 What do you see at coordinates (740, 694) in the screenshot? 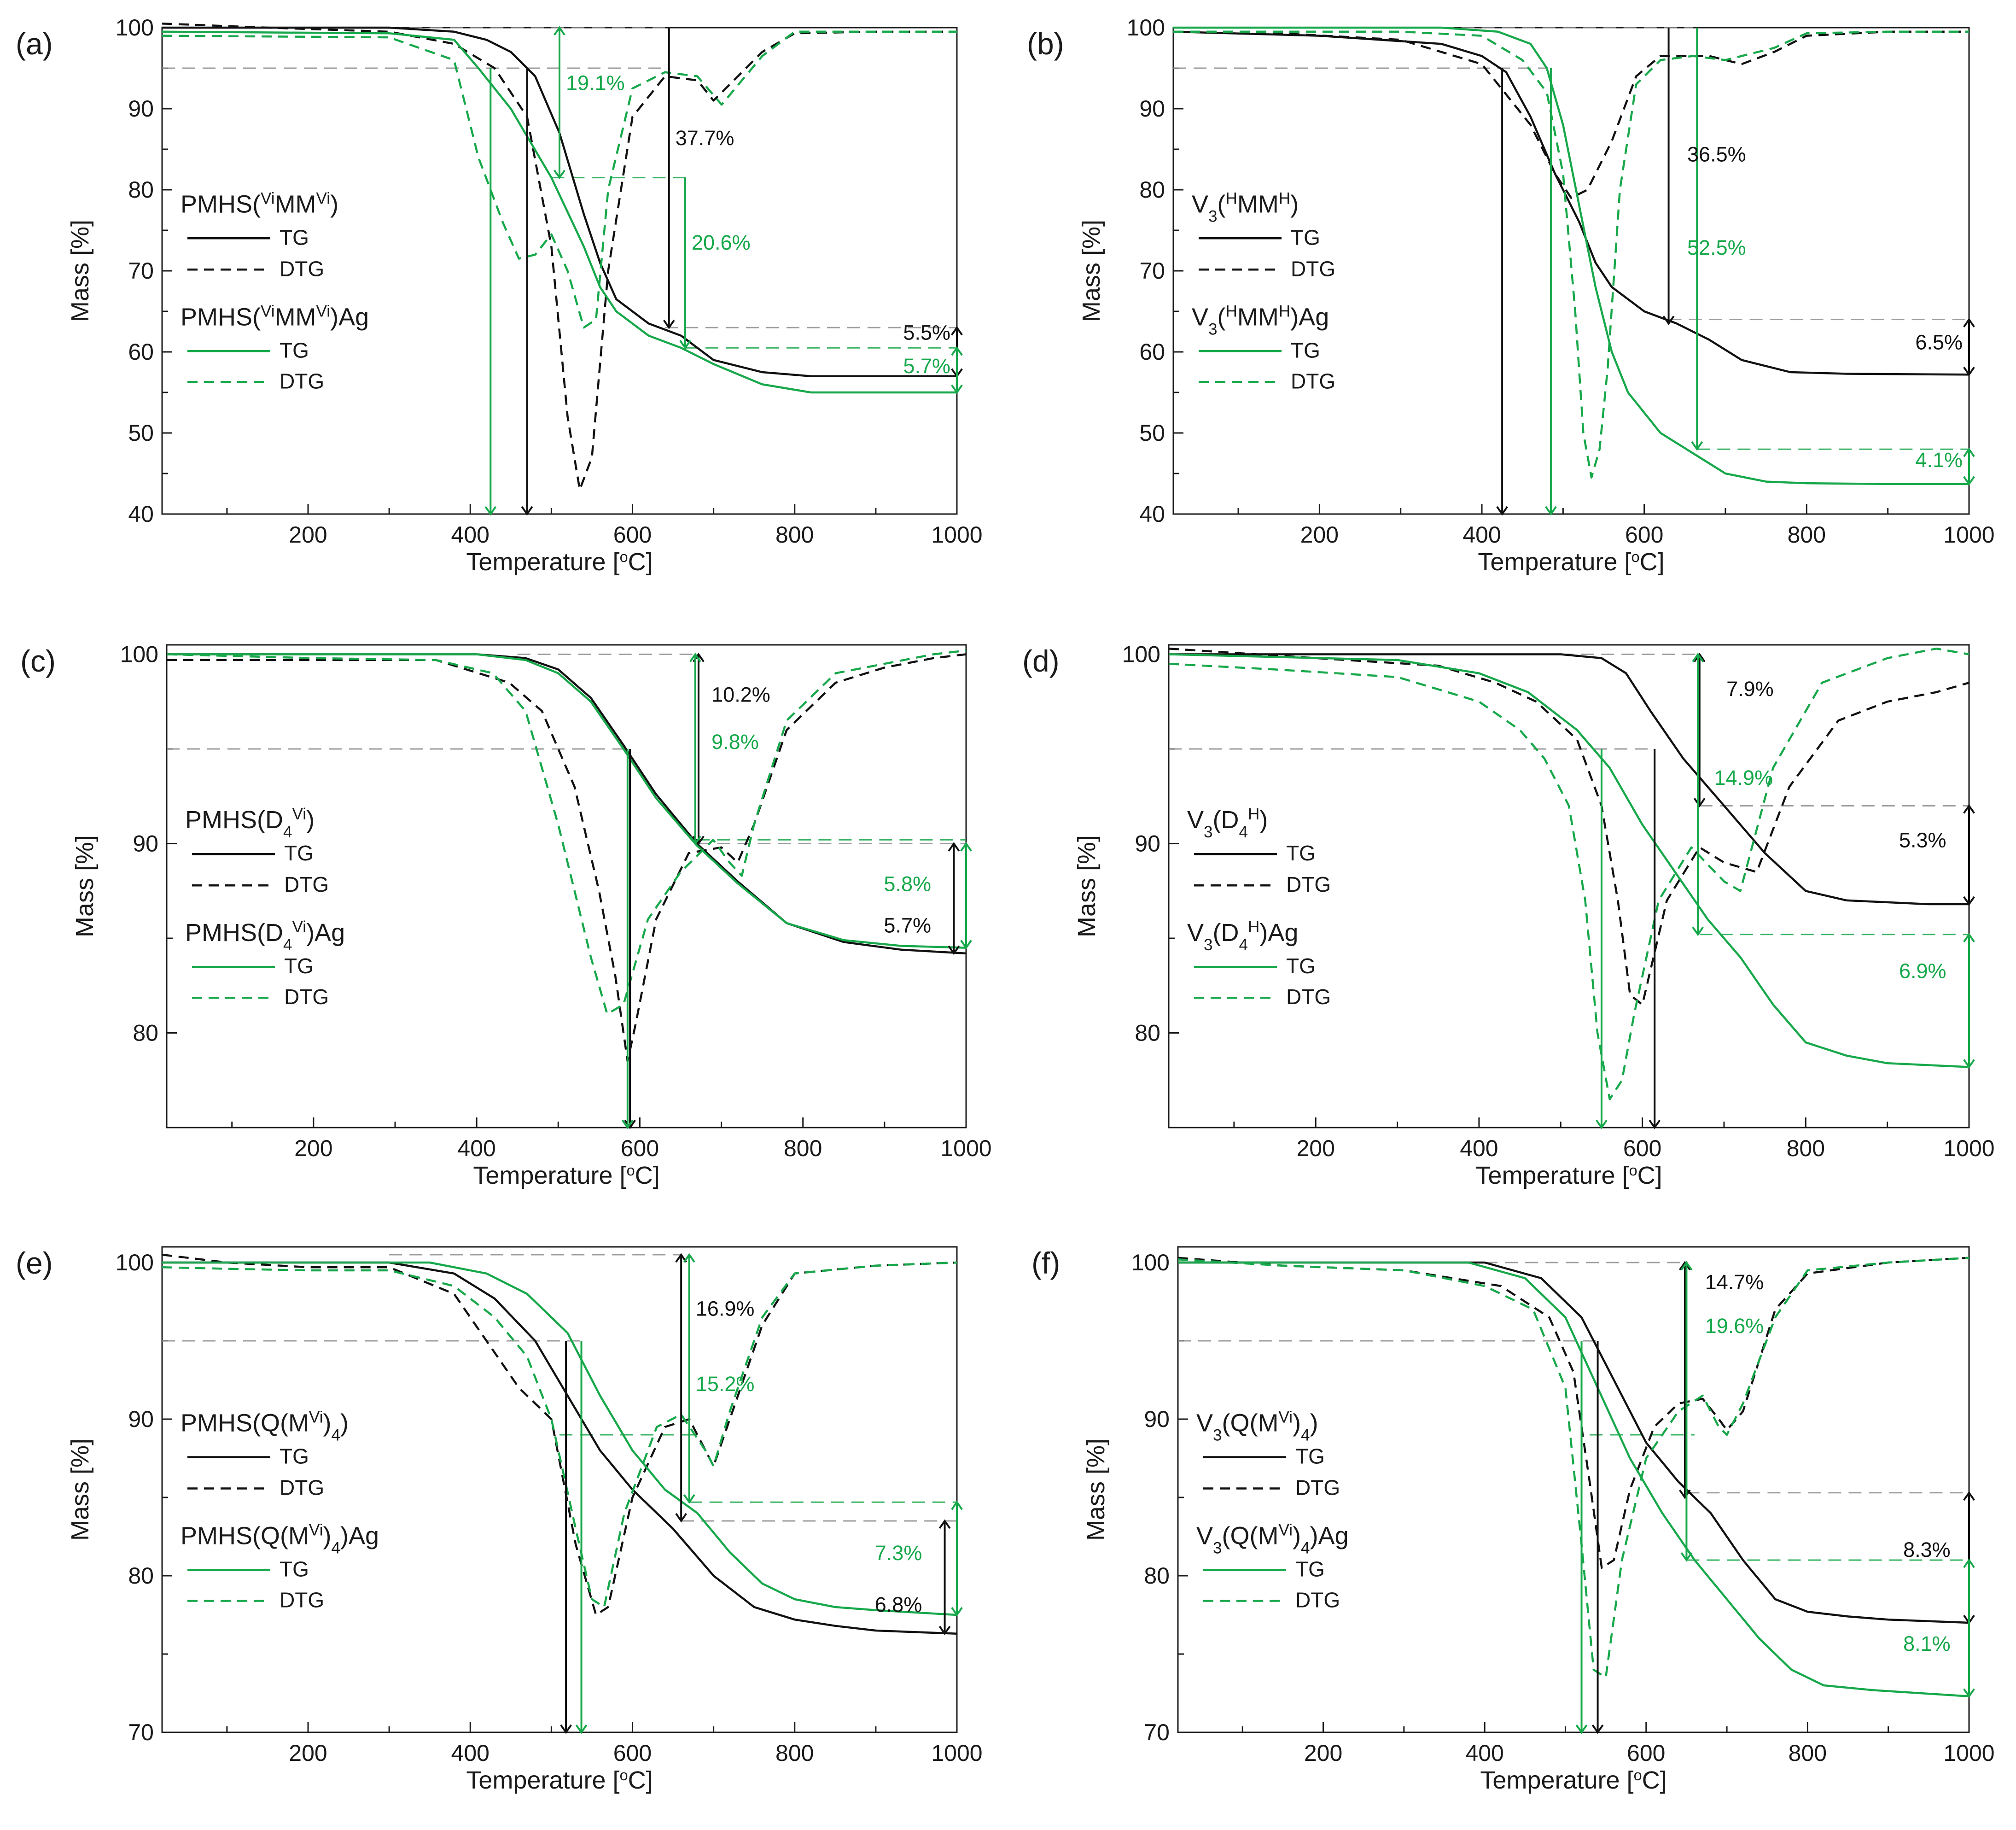
I see `percent-annotation: 10.2%` at bounding box center [740, 694].